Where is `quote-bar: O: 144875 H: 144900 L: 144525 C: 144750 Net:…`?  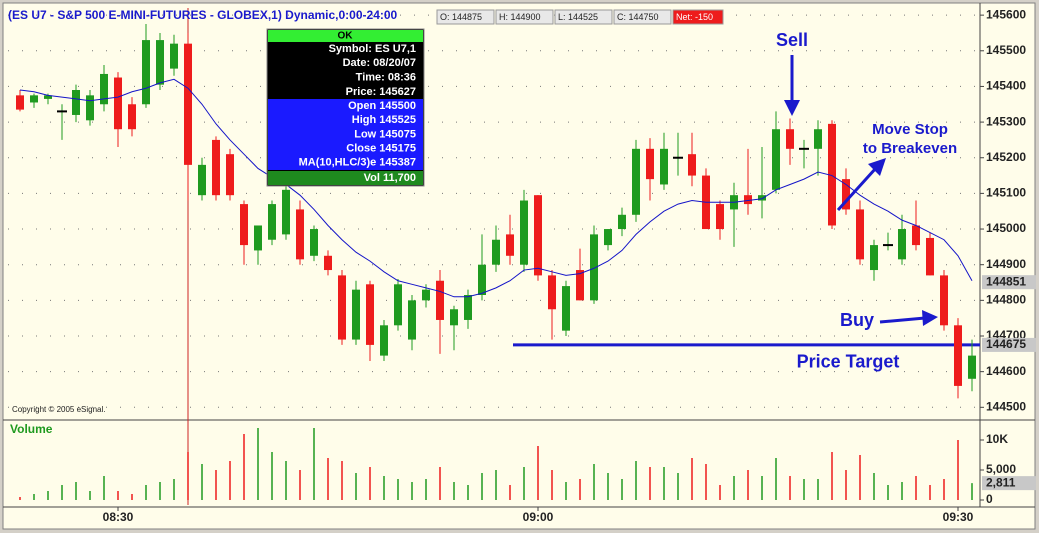 quote-bar: O: 144875 H: 144900 L: 144525 C: 144750 Net:… is located at coordinates (580, 17).